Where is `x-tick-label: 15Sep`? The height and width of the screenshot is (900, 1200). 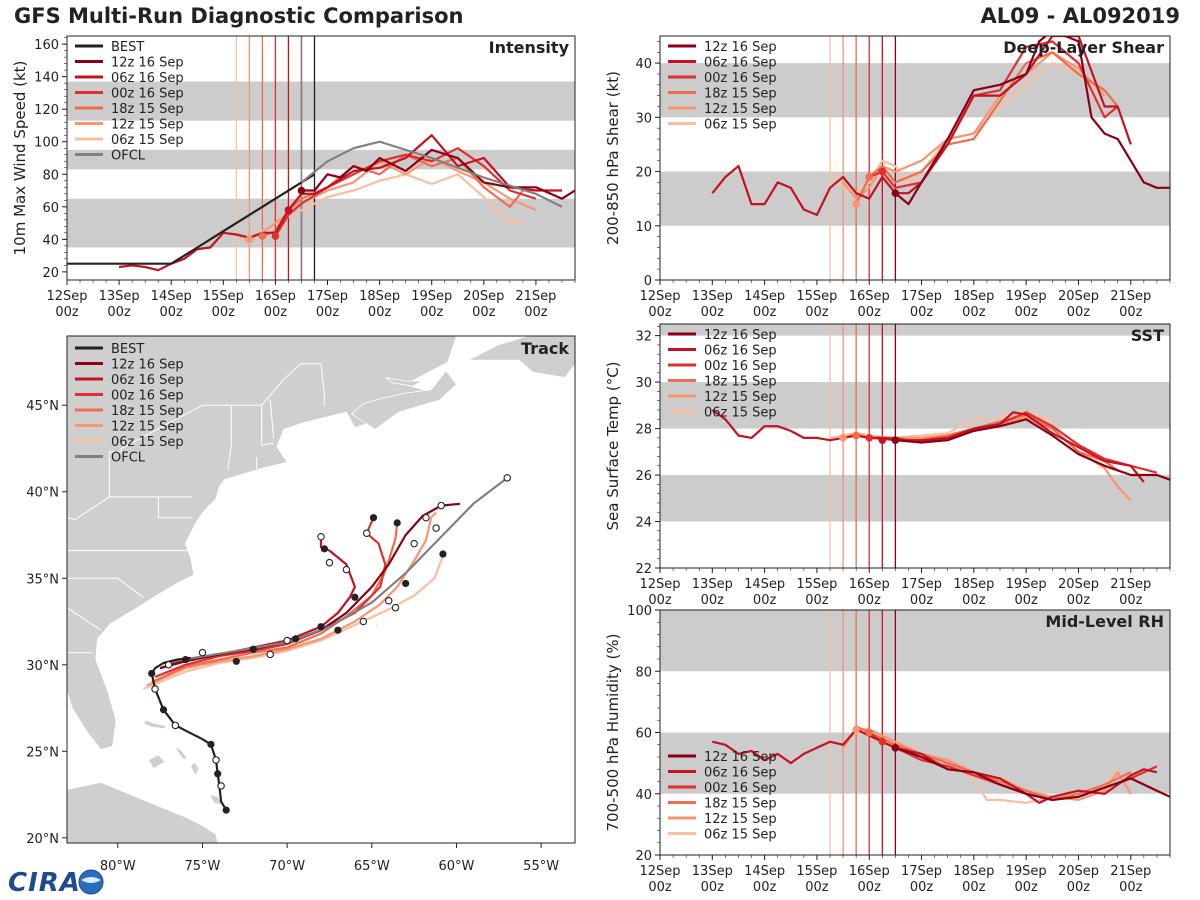
x-tick-label: 15Sep is located at coordinates (816, 584).